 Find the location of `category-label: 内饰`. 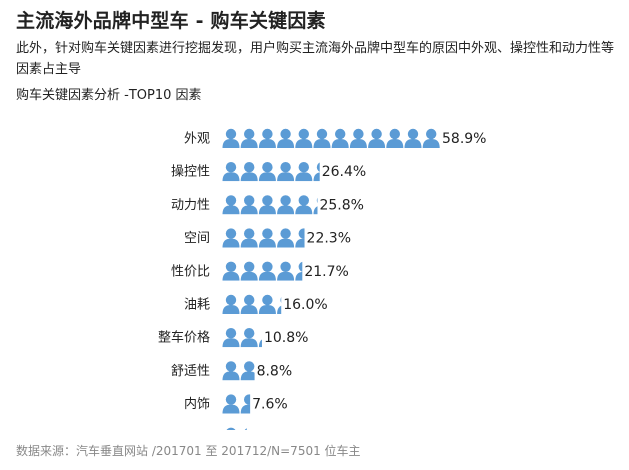

category-label: 内饰 is located at coordinates (197, 404).